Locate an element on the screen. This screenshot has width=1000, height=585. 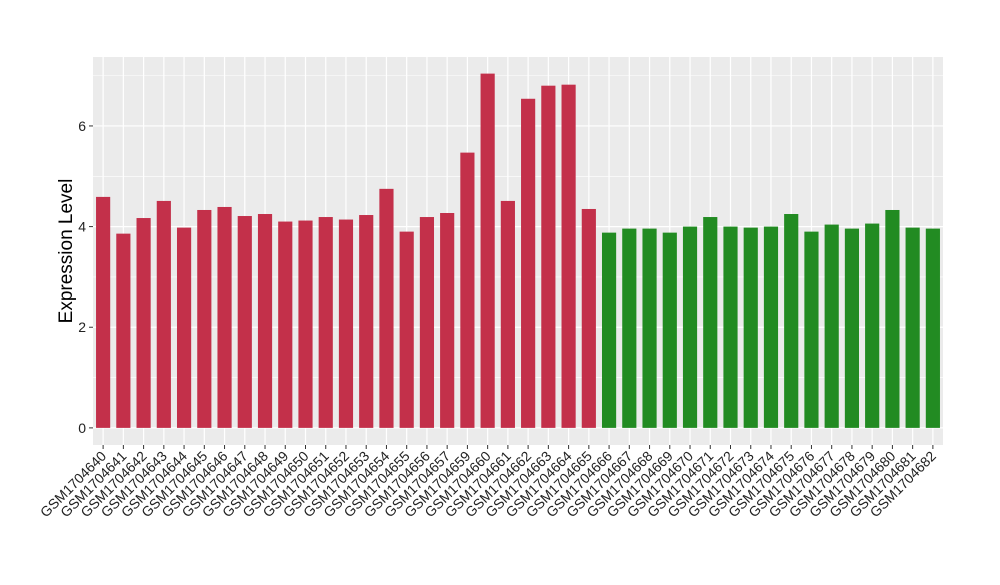
bar-GSM1704651 is located at coordinates (325, 322).